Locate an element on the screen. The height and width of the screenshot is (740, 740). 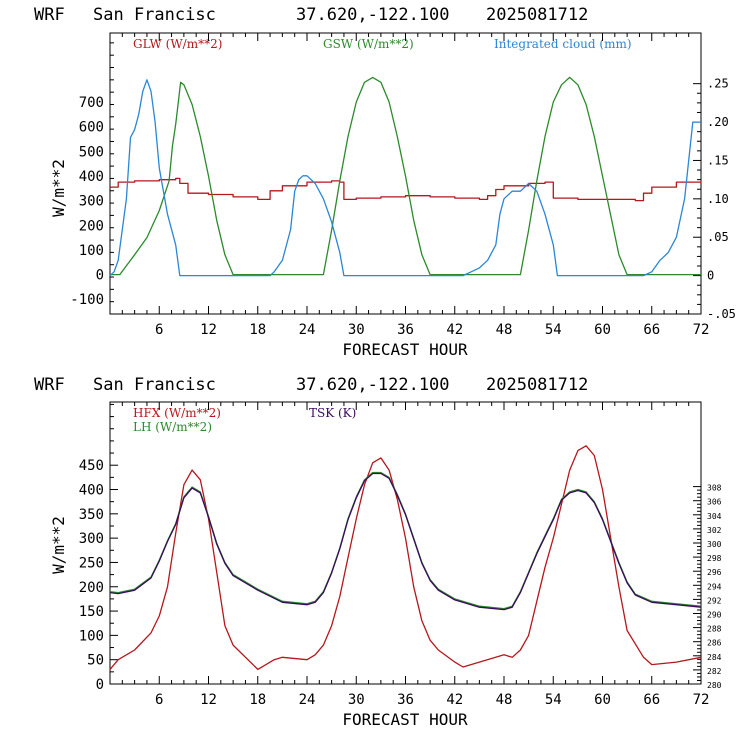
y2-tick-label: 296 is located at coordinates (714, 572).